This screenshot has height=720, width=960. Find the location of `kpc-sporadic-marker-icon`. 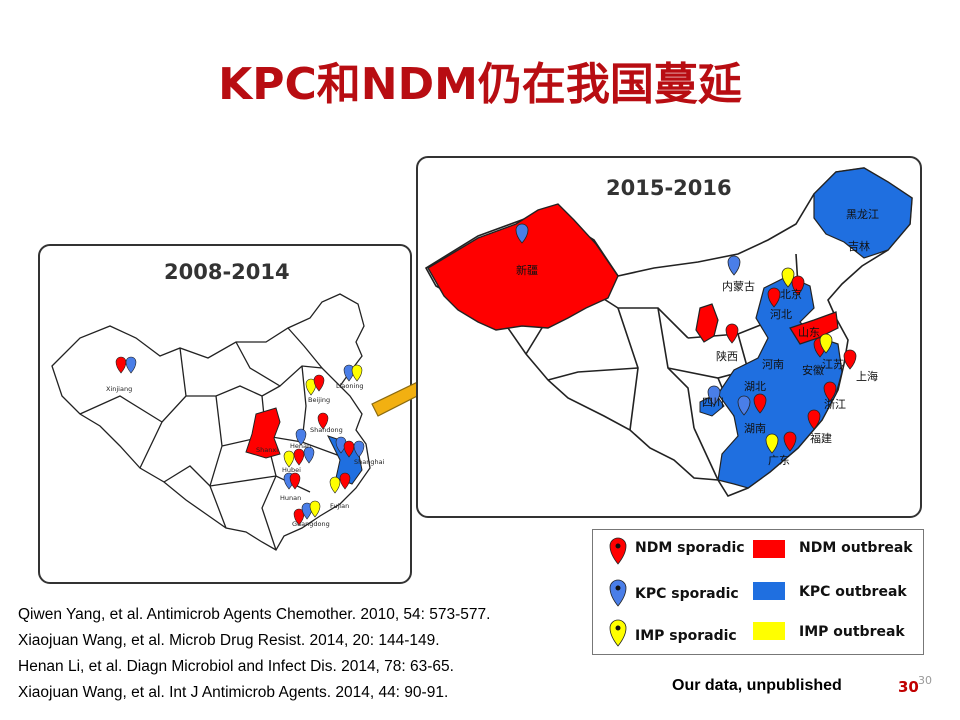

kpc-sporadic-marker-icon is located at coordinates (618, 593).